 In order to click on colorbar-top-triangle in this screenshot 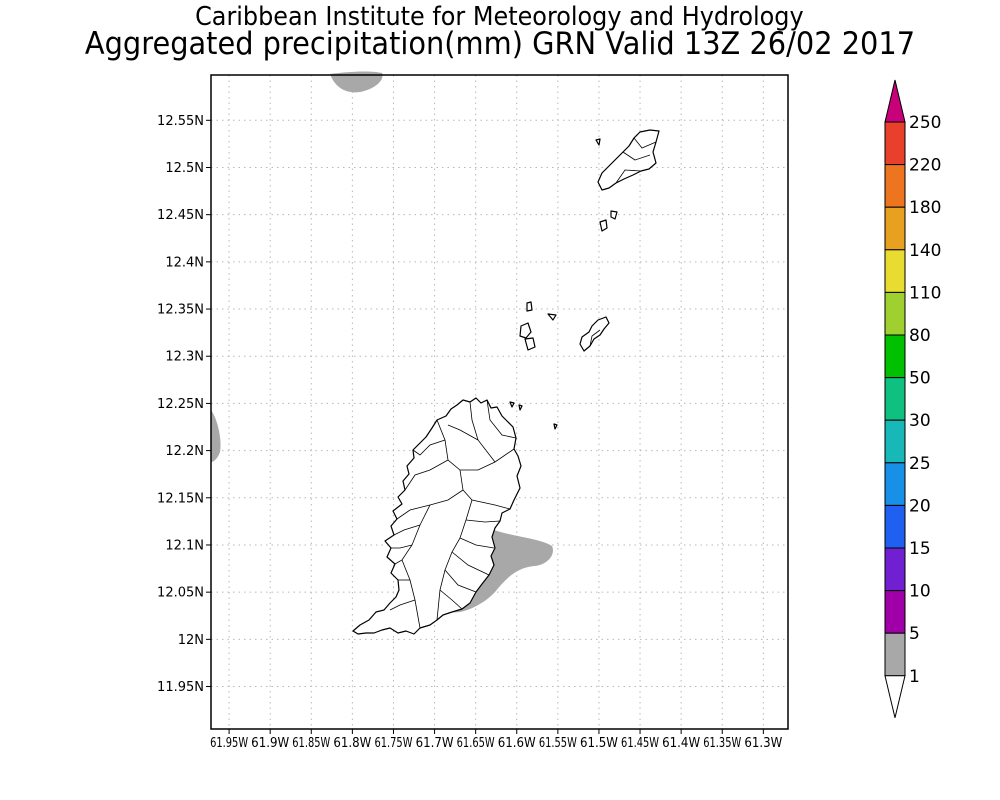, I will do `click(895, 101)`.